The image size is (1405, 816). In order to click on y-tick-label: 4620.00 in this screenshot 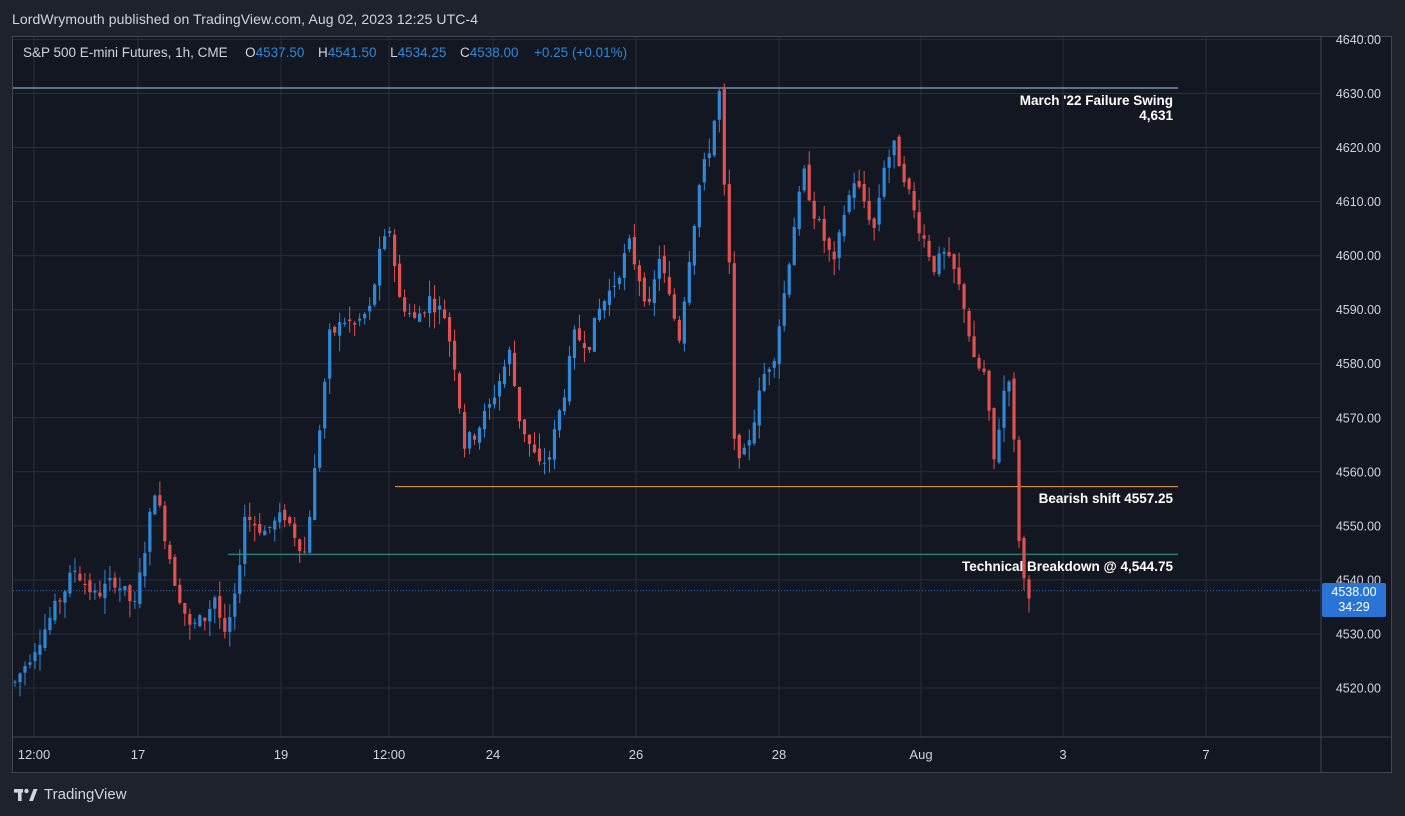, I will do `click(1358, 148)`.